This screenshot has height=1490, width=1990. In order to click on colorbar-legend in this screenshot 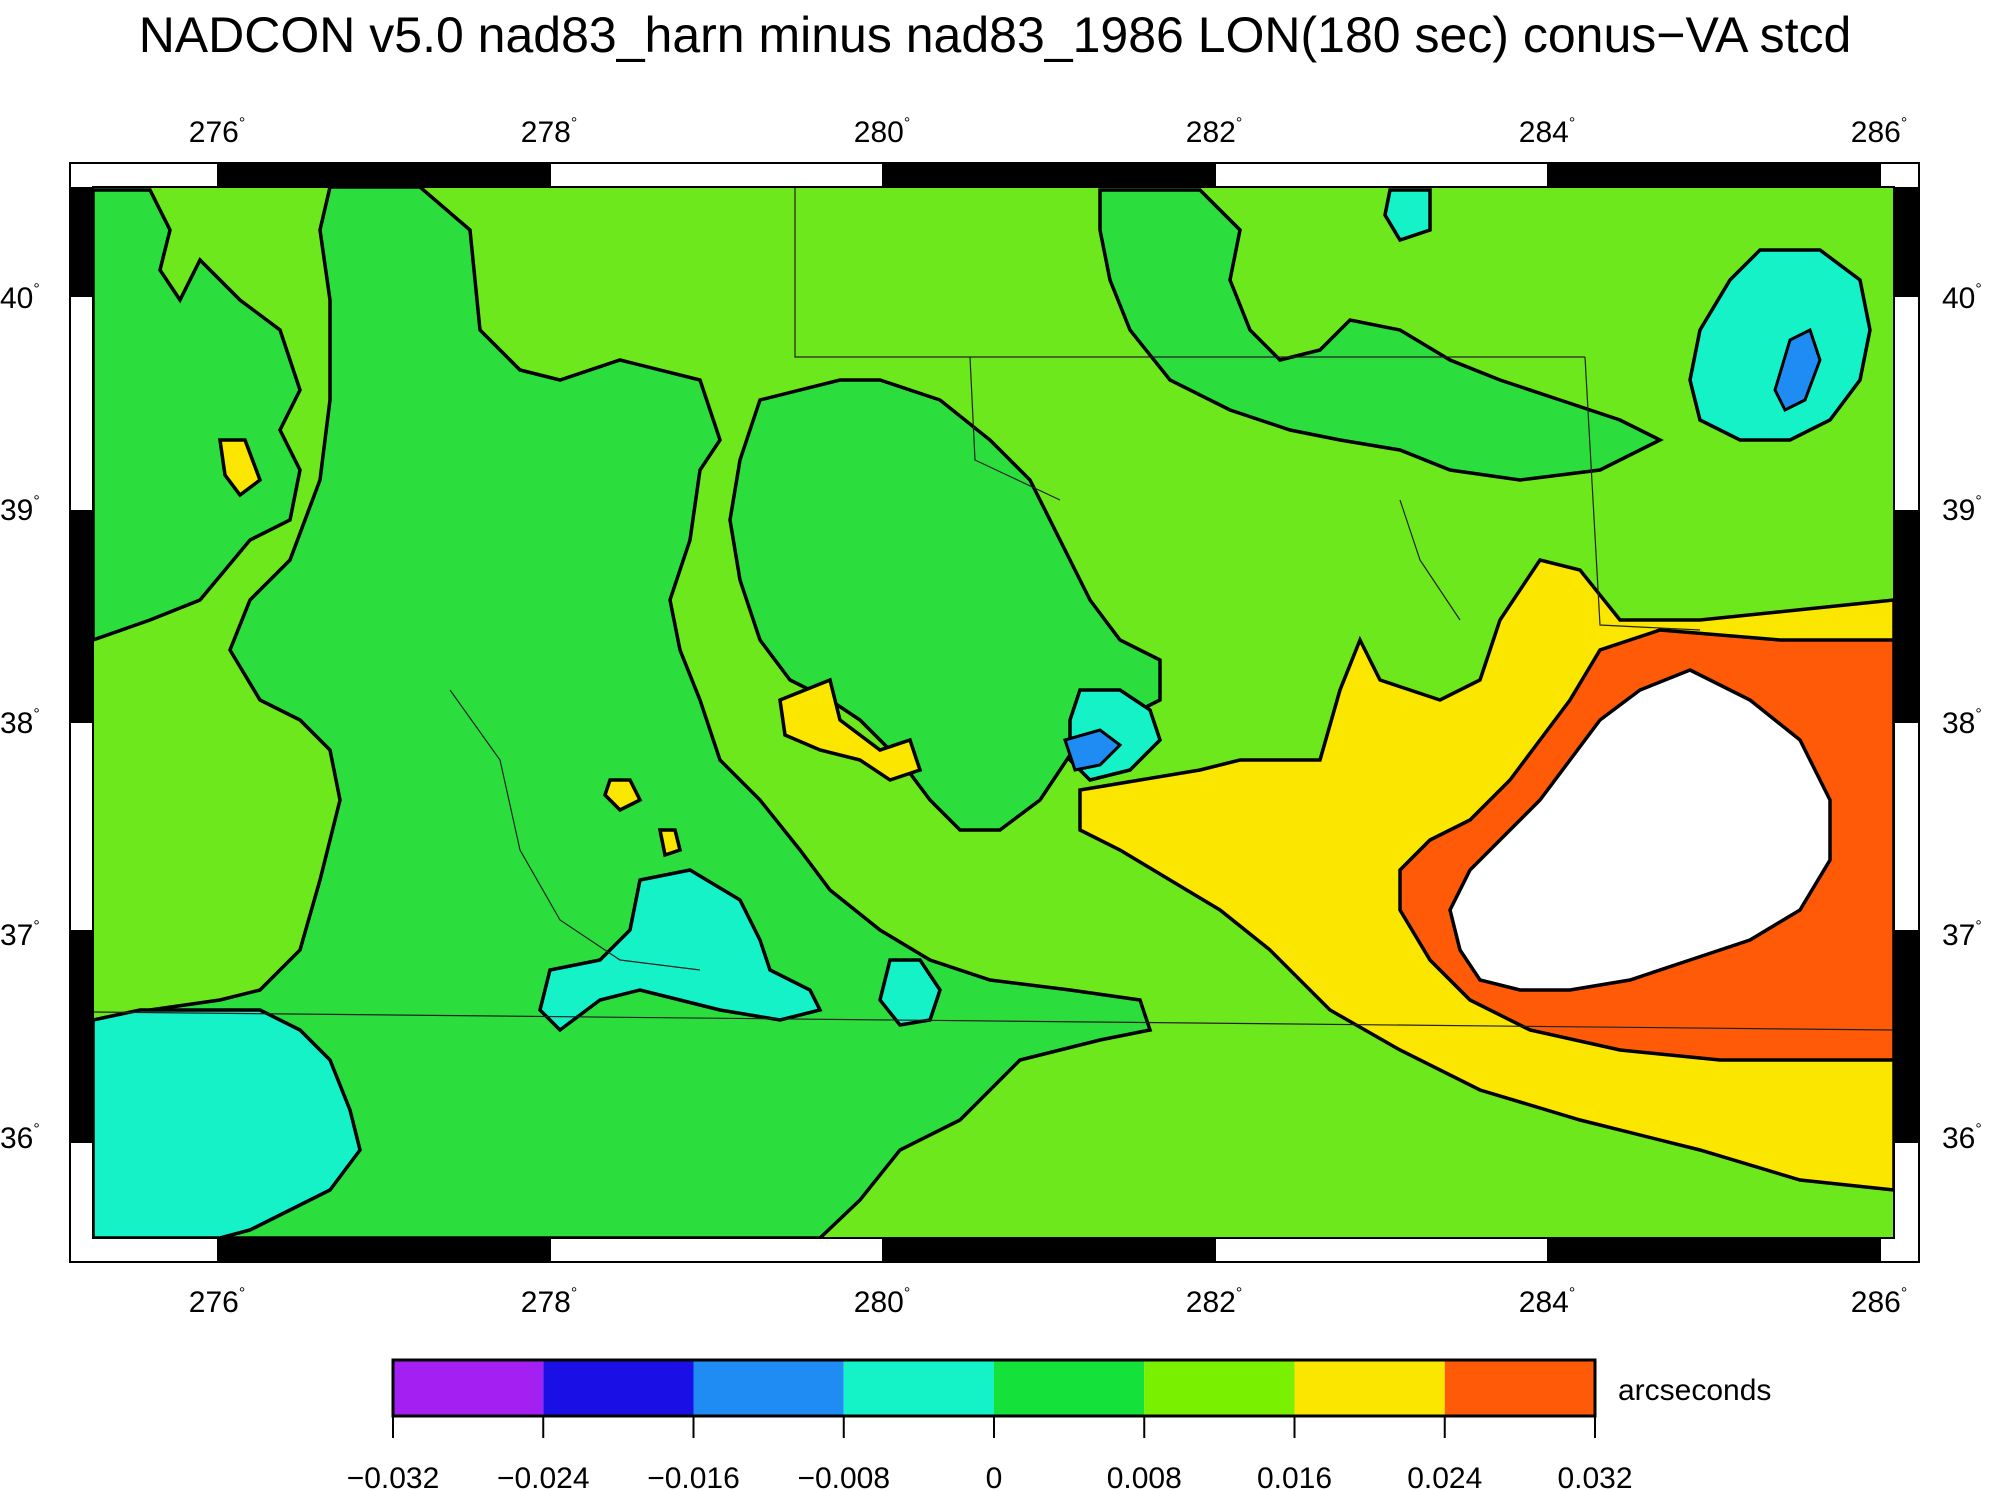, I will do `click(994, 1388)`.